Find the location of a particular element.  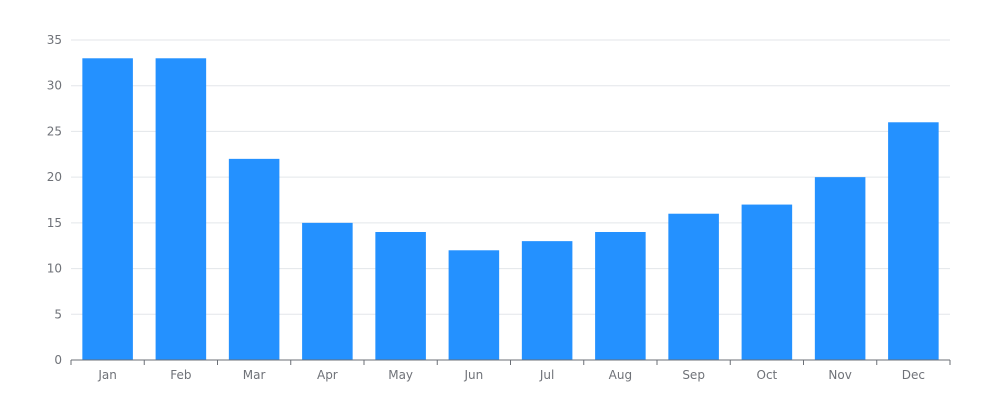

x-tick-label: Feb is located at coordinates (180, 375).